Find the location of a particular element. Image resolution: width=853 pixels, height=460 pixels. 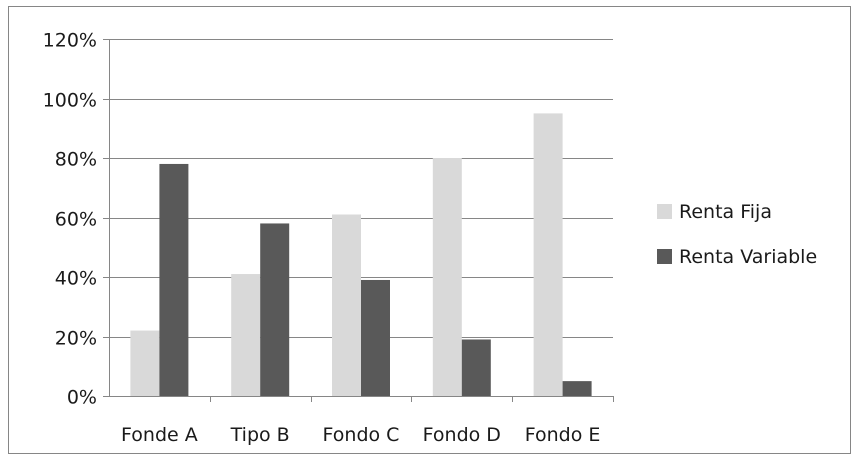

bar-renta-fija-tipo-b is located at coordinates (246, 335).